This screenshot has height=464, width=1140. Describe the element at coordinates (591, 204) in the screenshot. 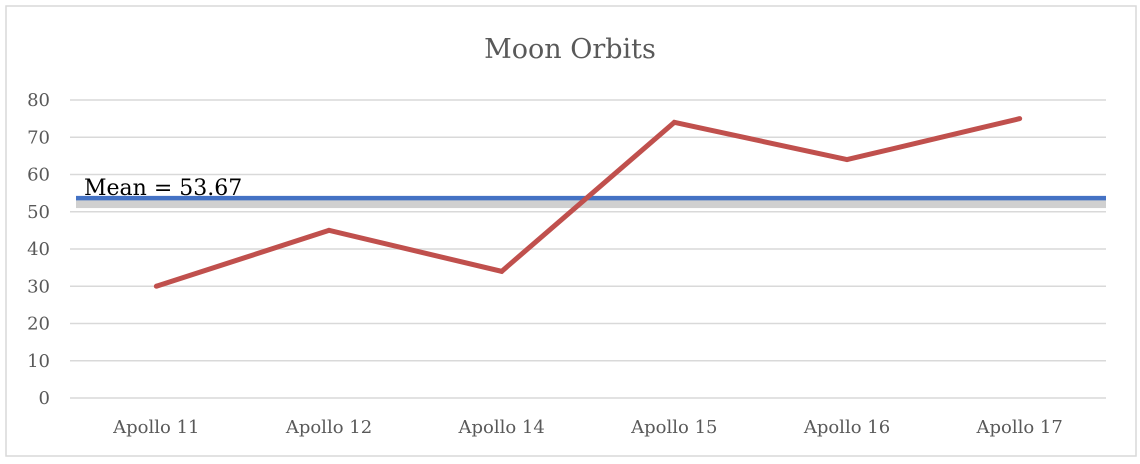

I see `mean-line-shadow` at that location.